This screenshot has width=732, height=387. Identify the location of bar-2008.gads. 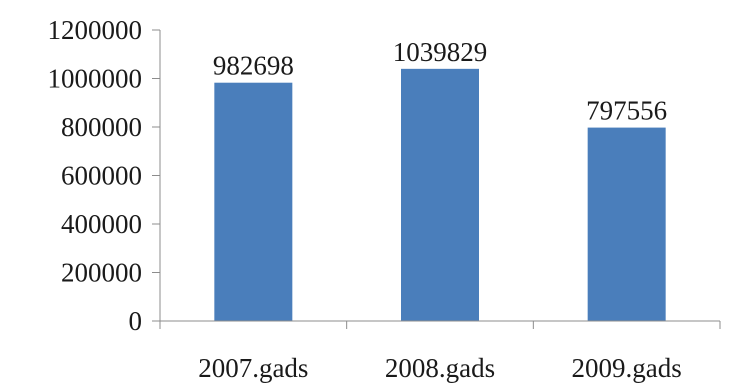
(440, 195).